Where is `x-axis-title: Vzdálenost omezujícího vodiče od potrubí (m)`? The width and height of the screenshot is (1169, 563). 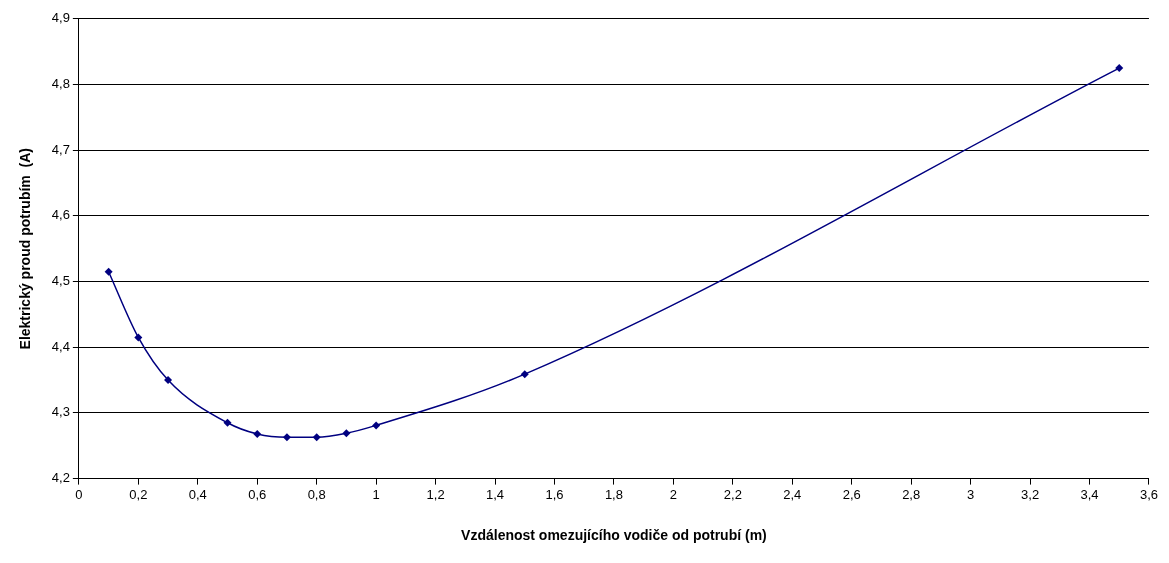 x-axis-title: Vzdálenost omezujícího vodiče od potrubí (m) is located at coordinates (614, 535).